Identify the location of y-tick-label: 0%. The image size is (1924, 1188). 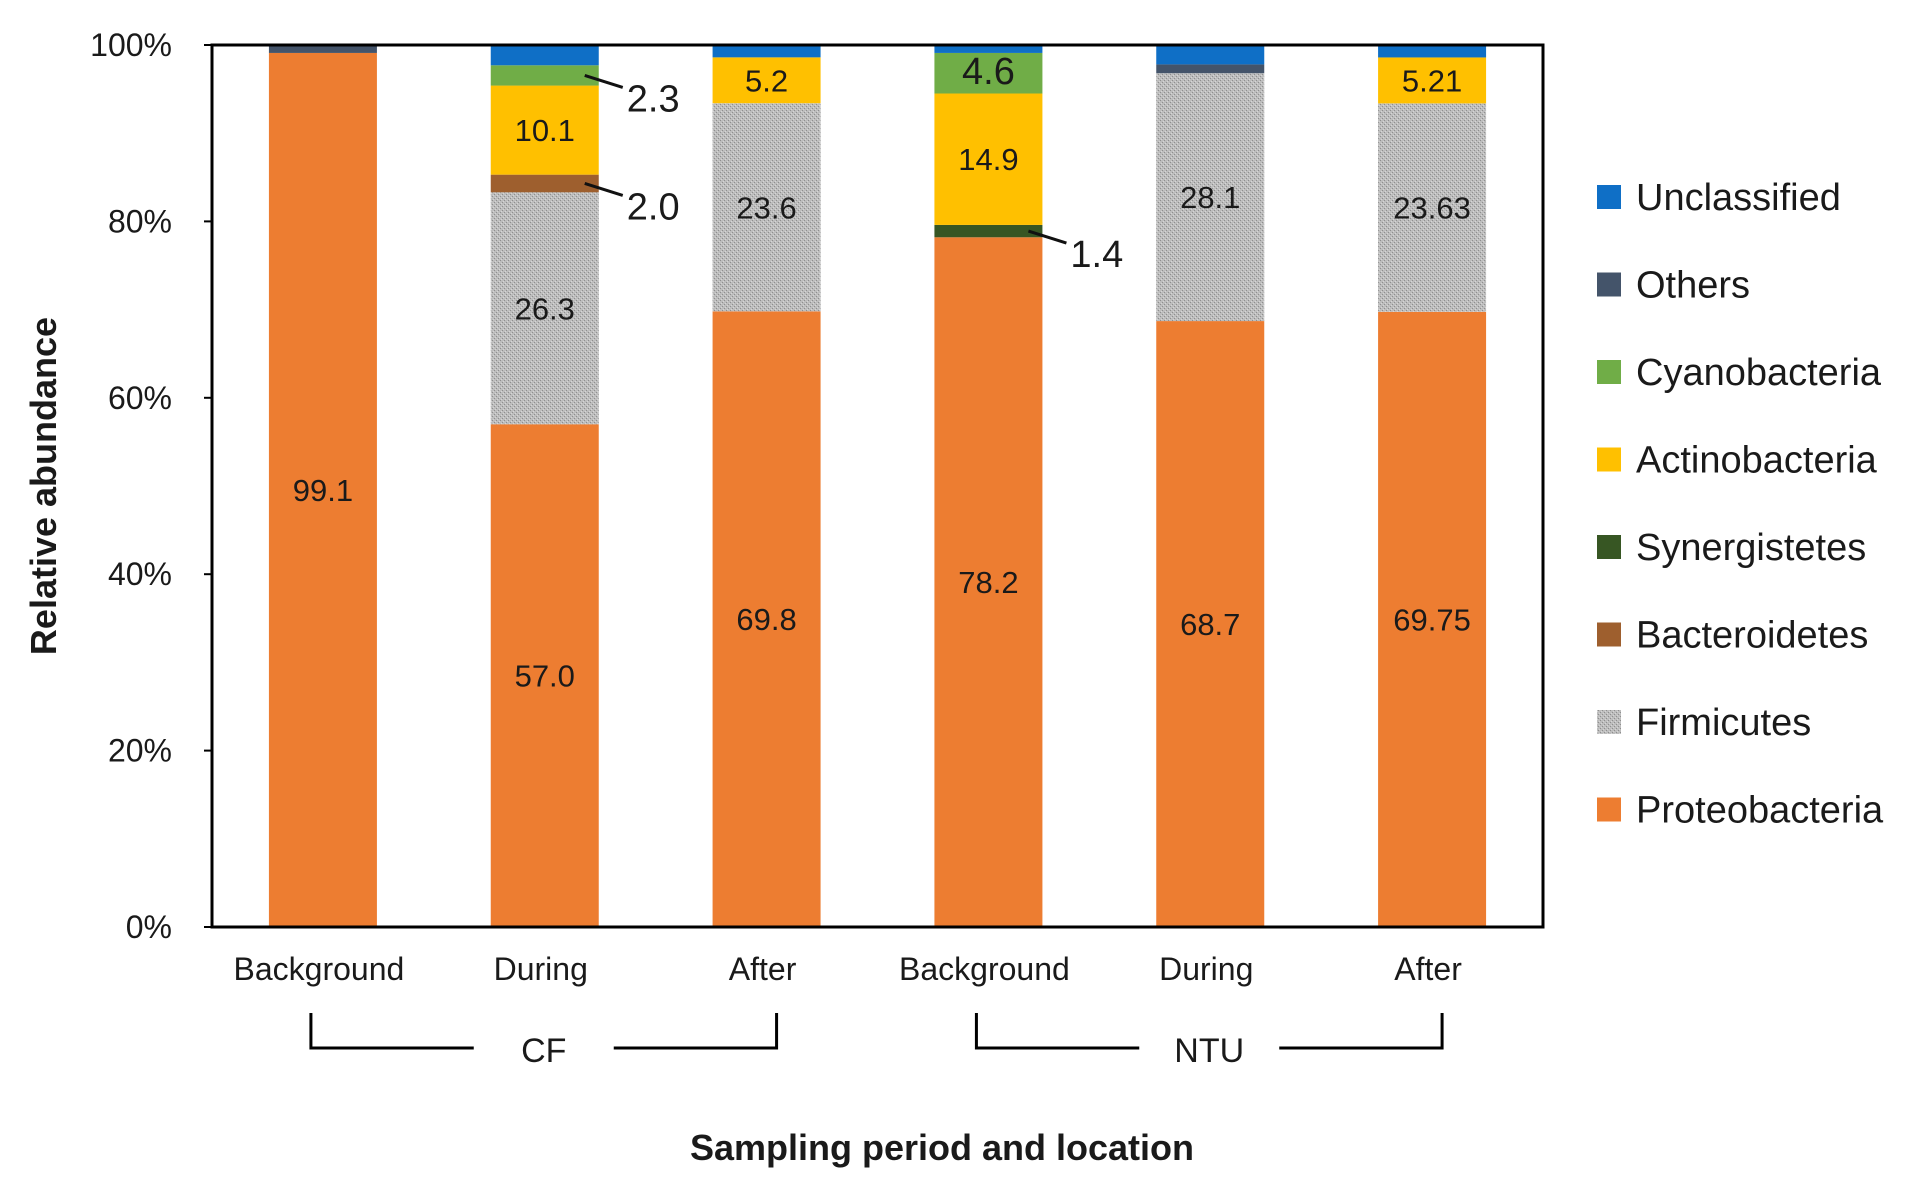
(149, 927).